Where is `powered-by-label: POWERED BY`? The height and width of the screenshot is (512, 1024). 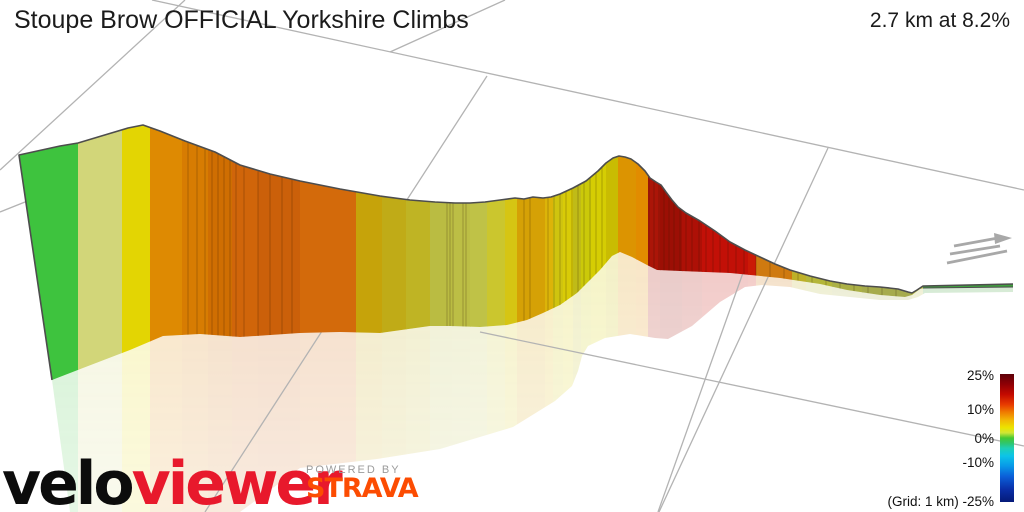 powered-by-label: POWERED BY is located at coordinates (353, 470).